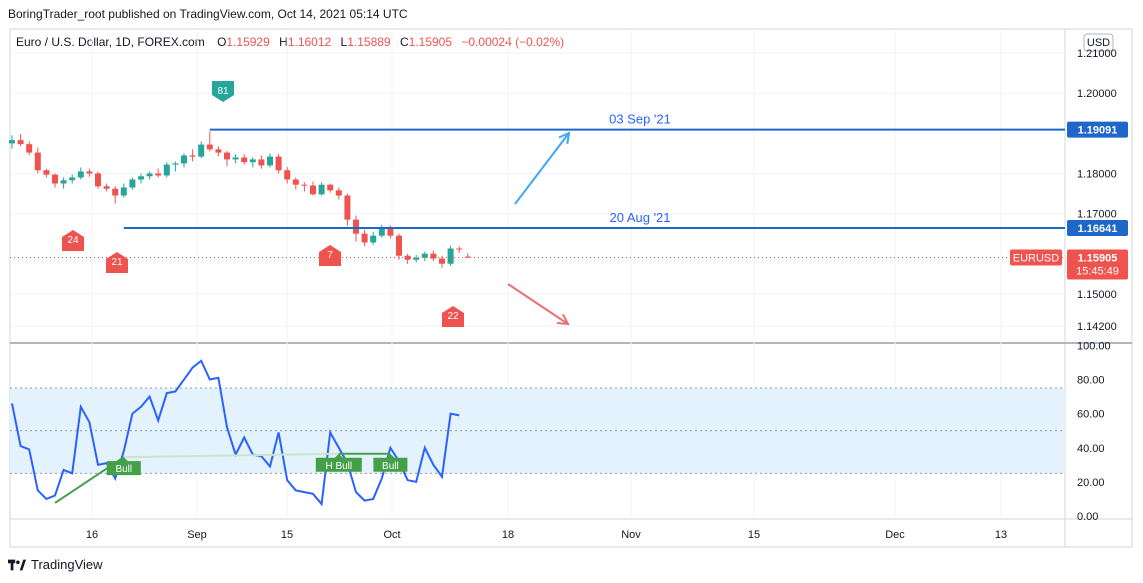 Image resolution: width=1143 pixels, height=583 pixels. I want to click on signal-marker: 22, so click(453, 316).